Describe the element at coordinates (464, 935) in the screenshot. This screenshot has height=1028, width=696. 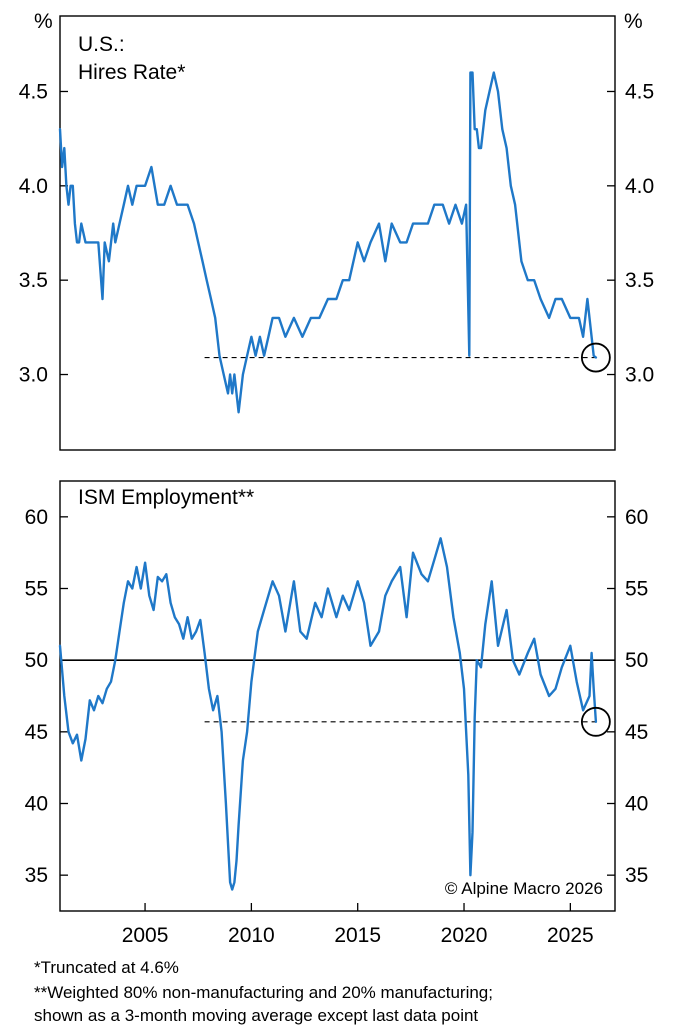
I see `x-tick-label: 2020` at that location.